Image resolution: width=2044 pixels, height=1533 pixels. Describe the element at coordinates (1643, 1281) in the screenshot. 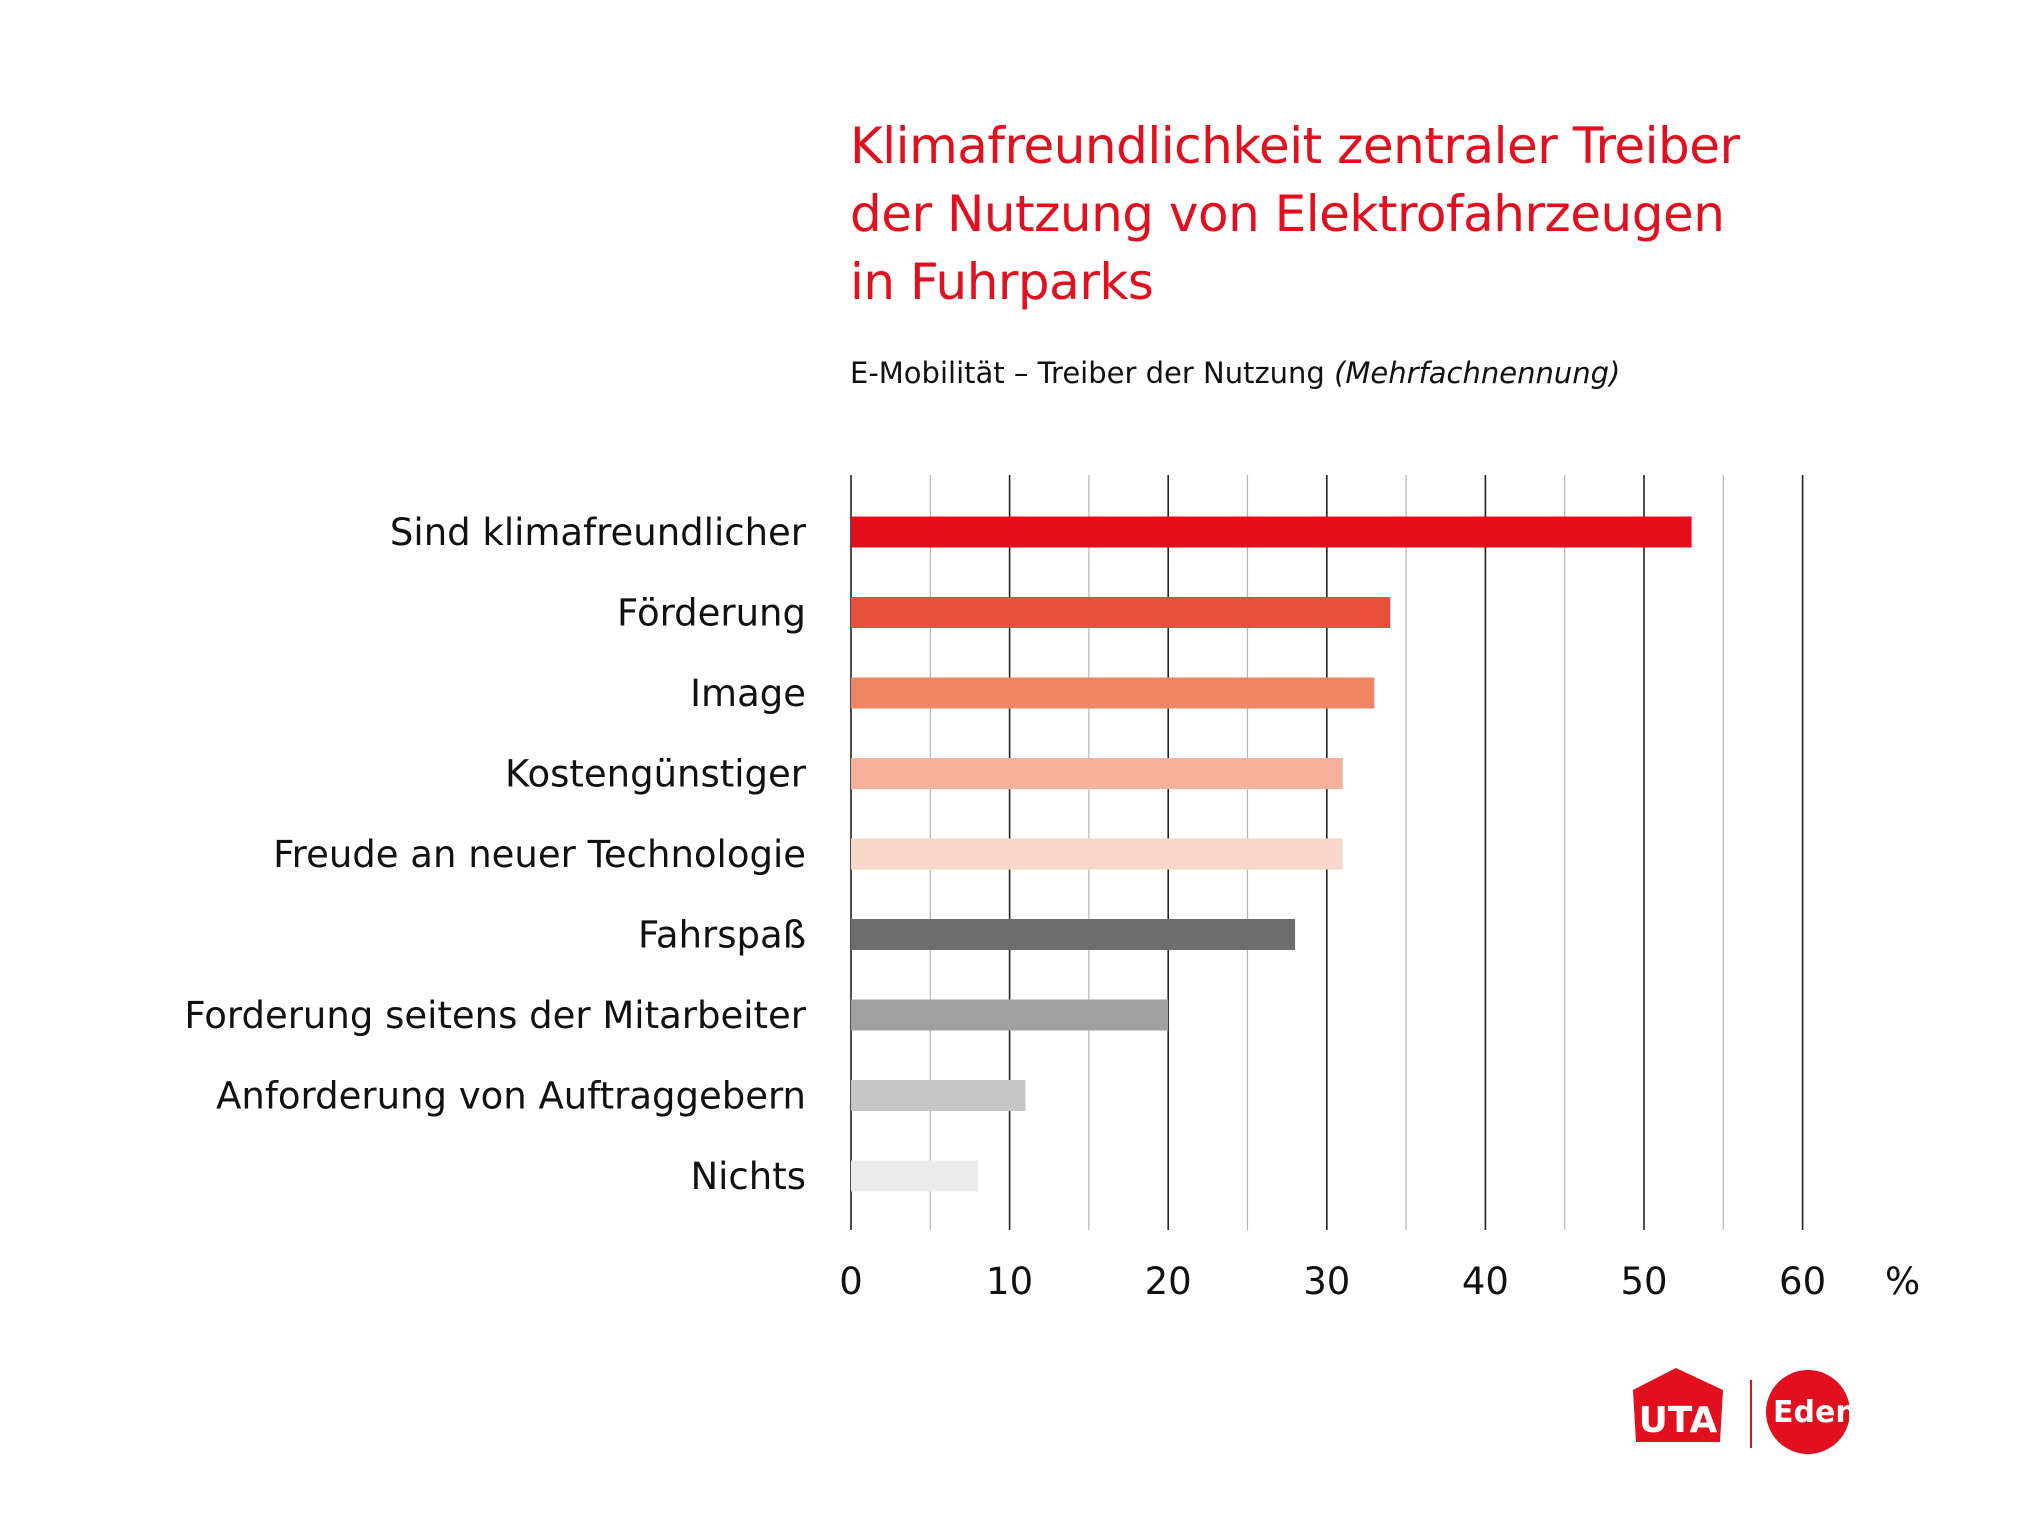

I see `x-tick-label: 50` at that location.